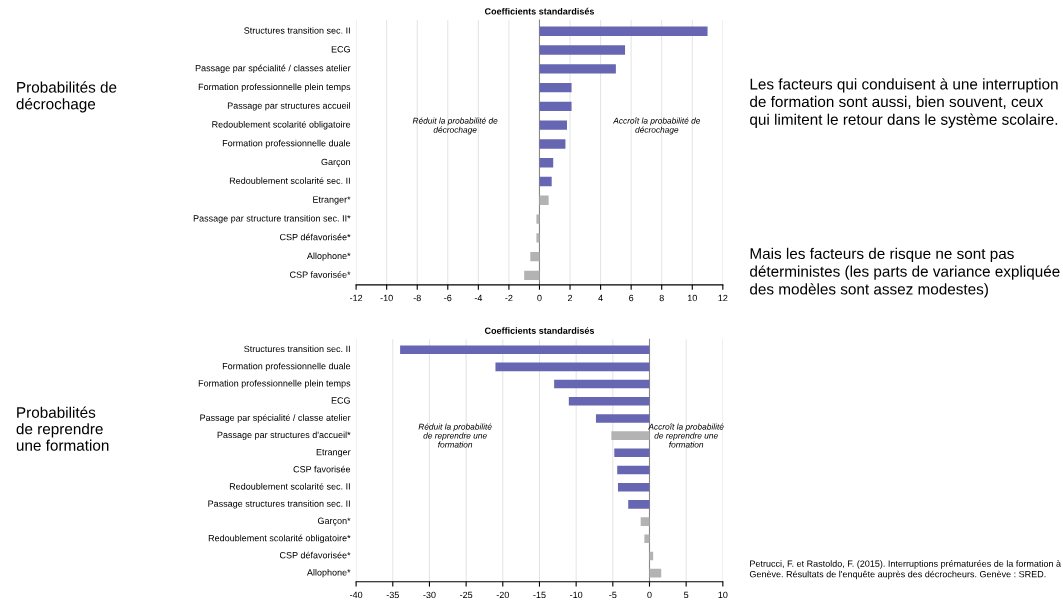 The image size is (1063, 606). What do you see at coordinates (448, 298) in the screenshot?
I see `x-tick-label: -6` at bounding box center [448, 298].